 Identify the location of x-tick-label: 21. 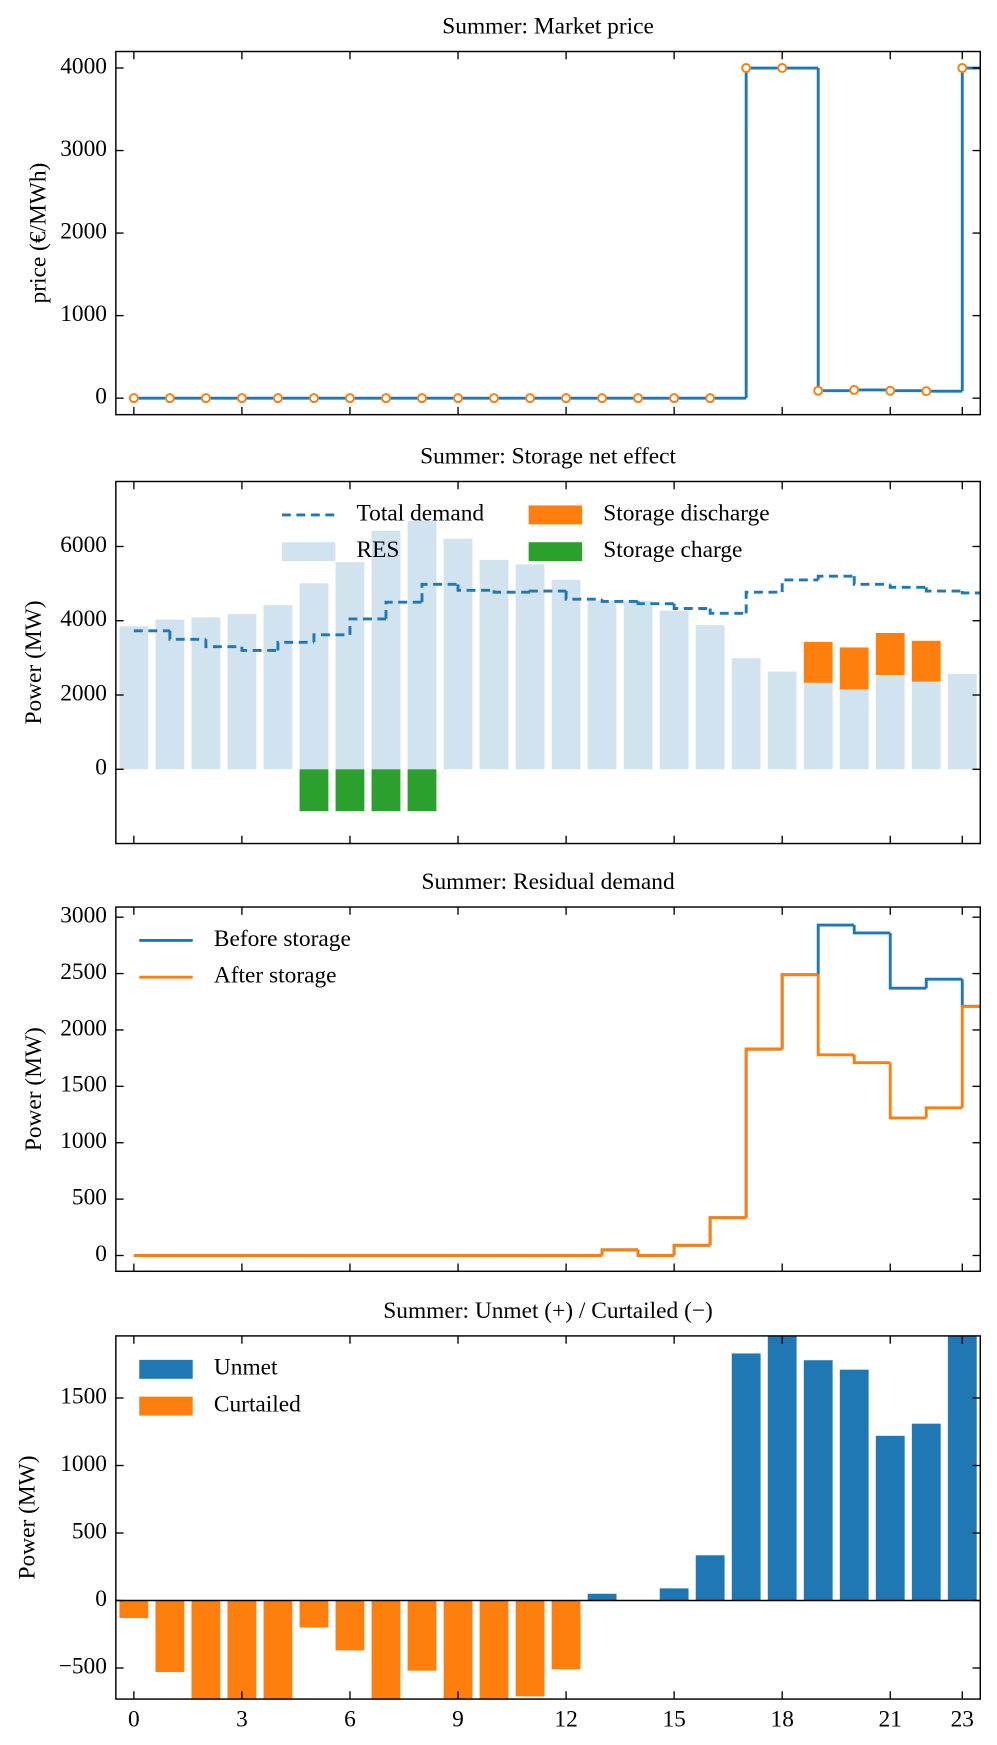
(890, 1720).